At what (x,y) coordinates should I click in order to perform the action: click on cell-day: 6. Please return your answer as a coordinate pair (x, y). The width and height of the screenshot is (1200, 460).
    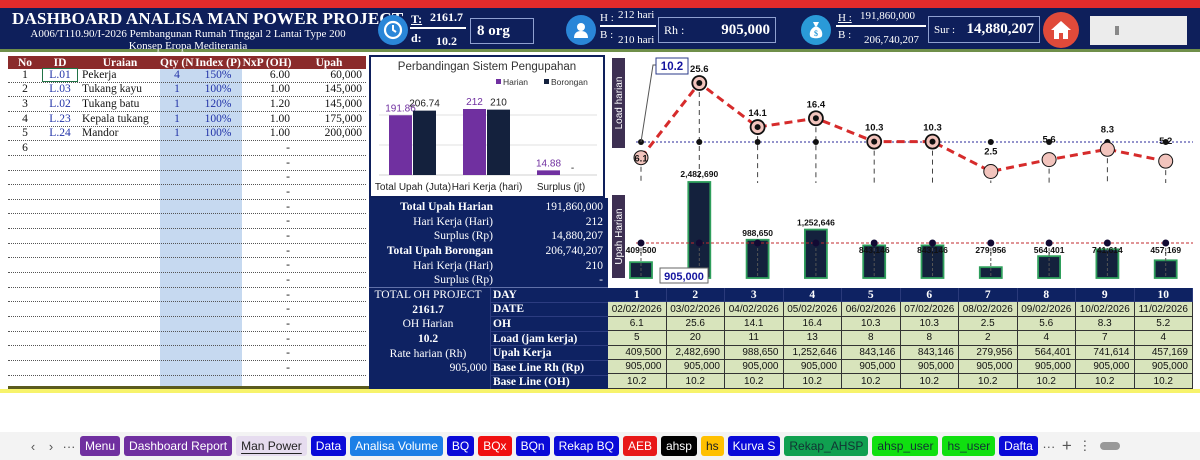
    Looking at the image, I should click on (929, 295).